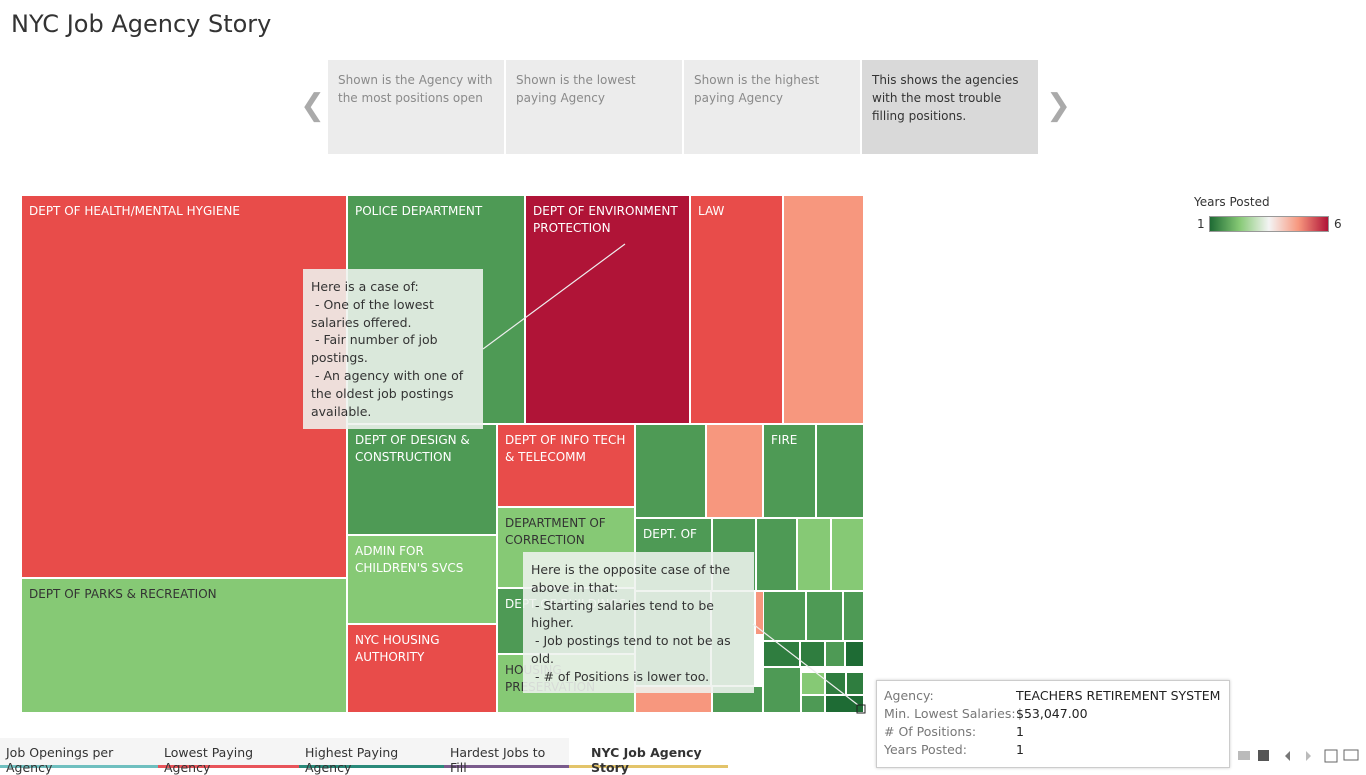 The image size is (1366, 775). I want to click on tile-label: DEPT OF ENVIRONMENT PROTECTION, so click(605, 219).